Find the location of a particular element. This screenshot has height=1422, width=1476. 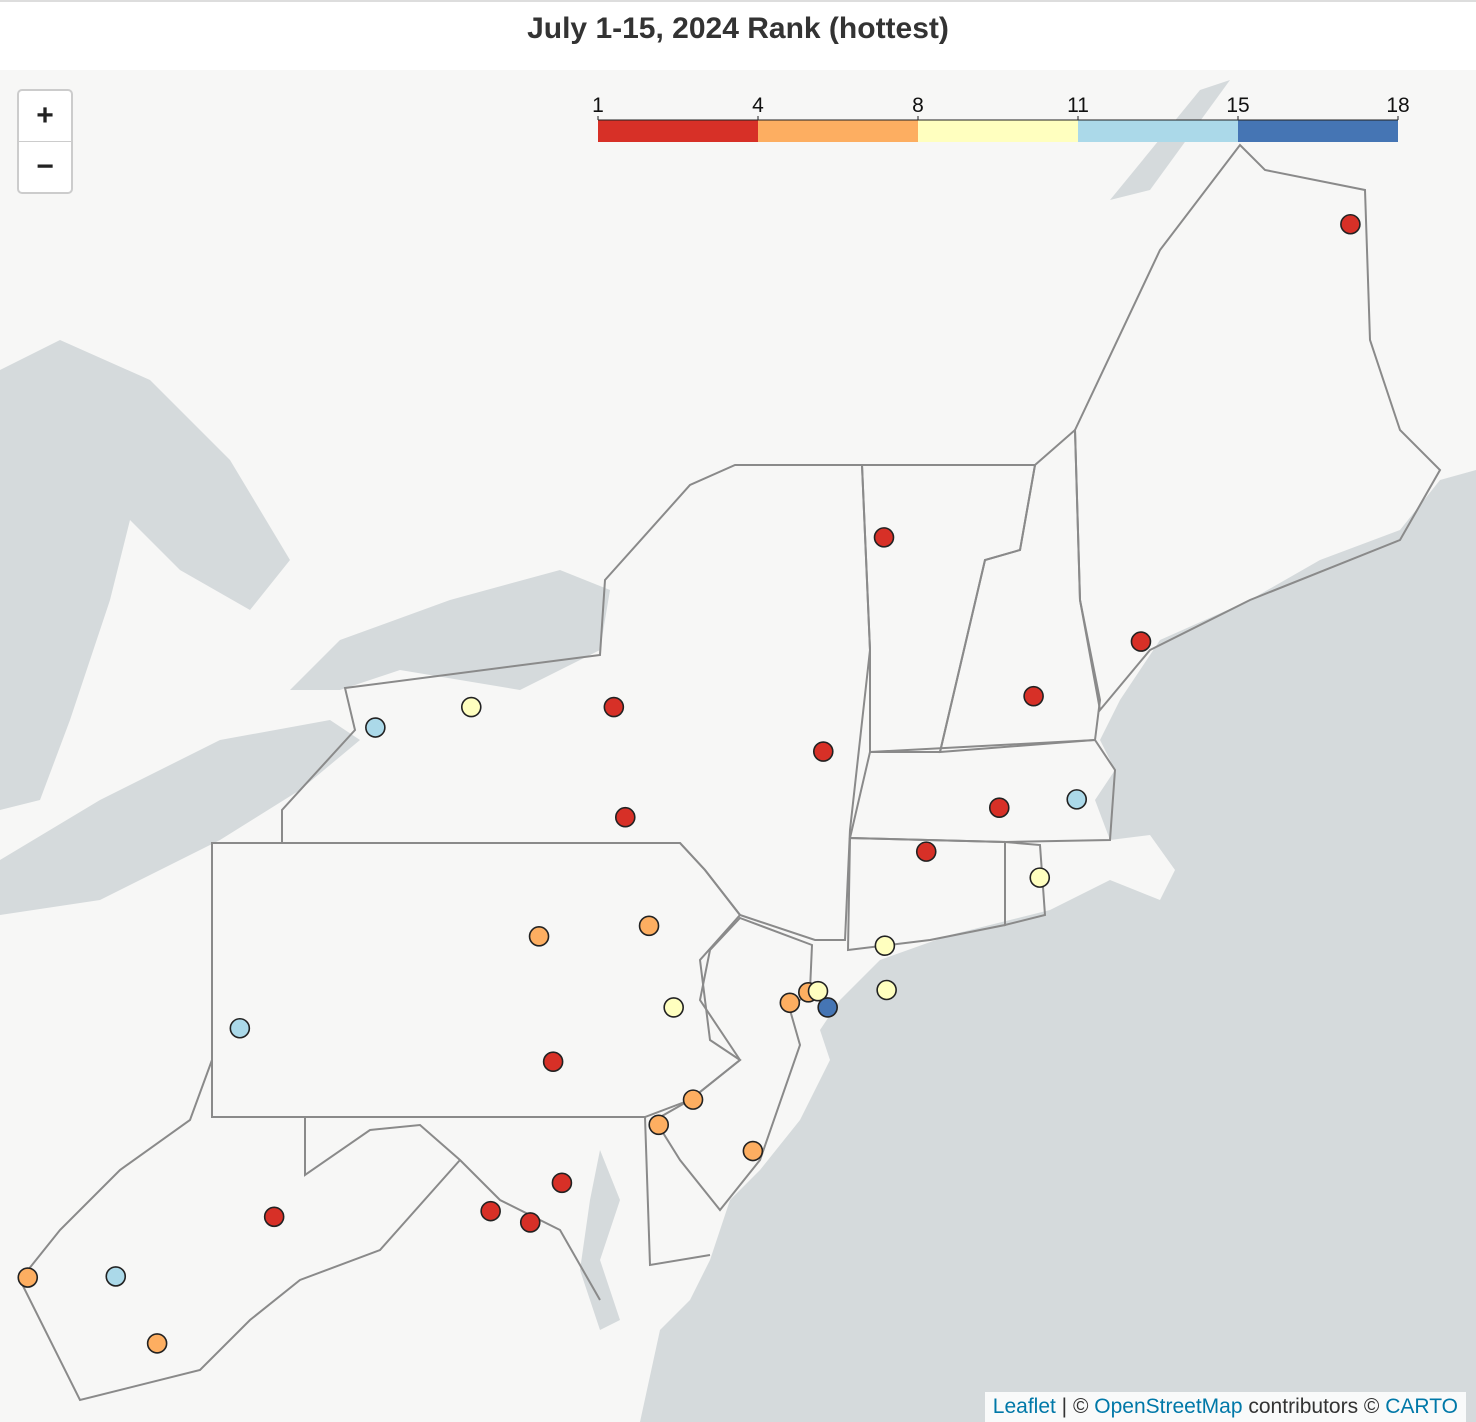

lake-huron is located at coordinates (145, 575).